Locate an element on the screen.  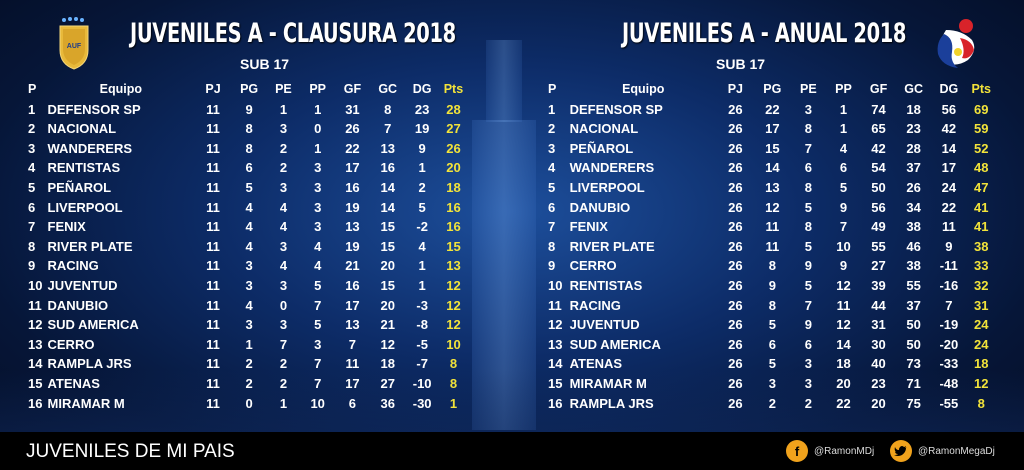
cell-pos: 13 is located at coordinates (555, 344).